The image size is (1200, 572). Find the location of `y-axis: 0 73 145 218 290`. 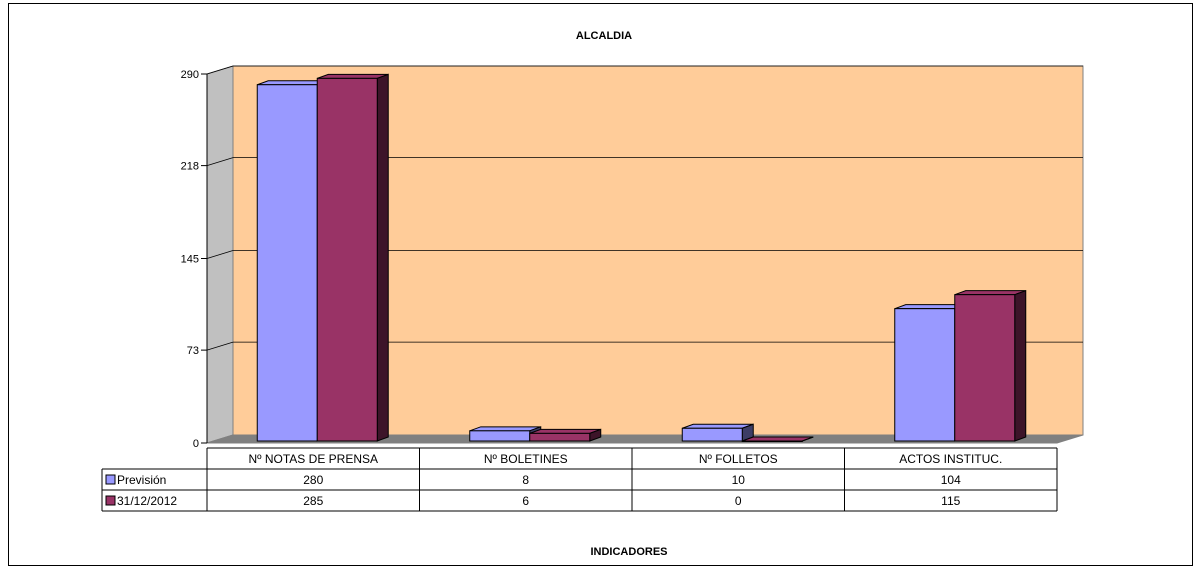

y-axis: 0 73 145 218 290 is located at coordinates (194, 259).